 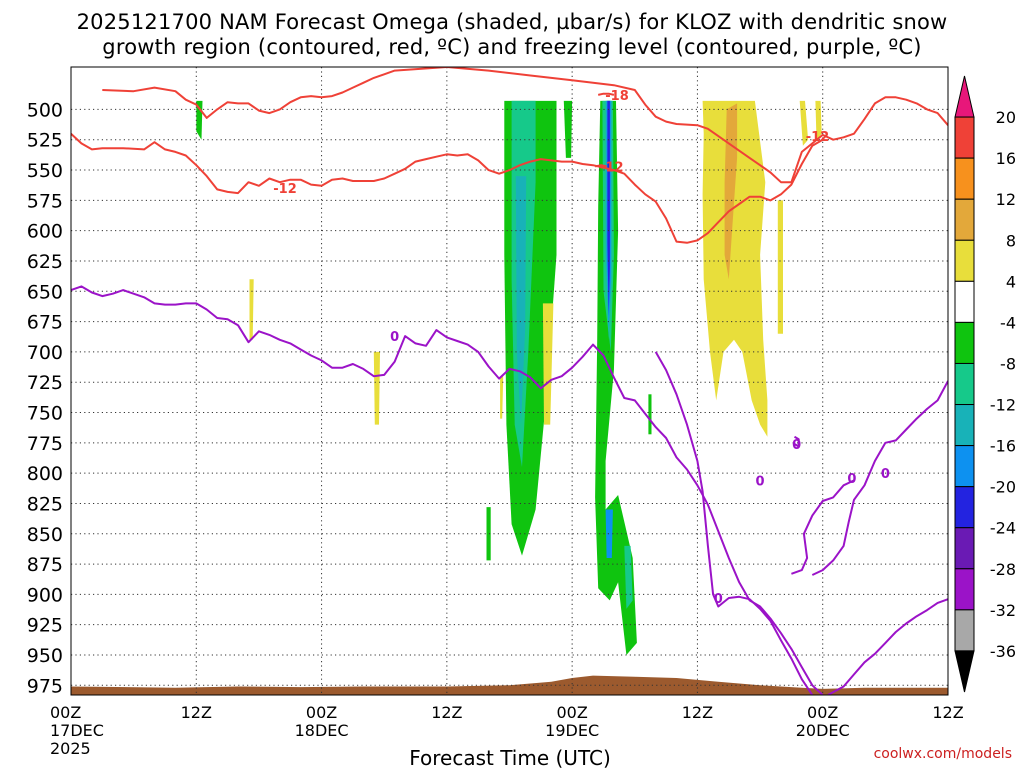 What do you see at coordinates (45, 383) in the screenshot?
I see `y-tick-label-725: 725` at bounding box center [45, 383].